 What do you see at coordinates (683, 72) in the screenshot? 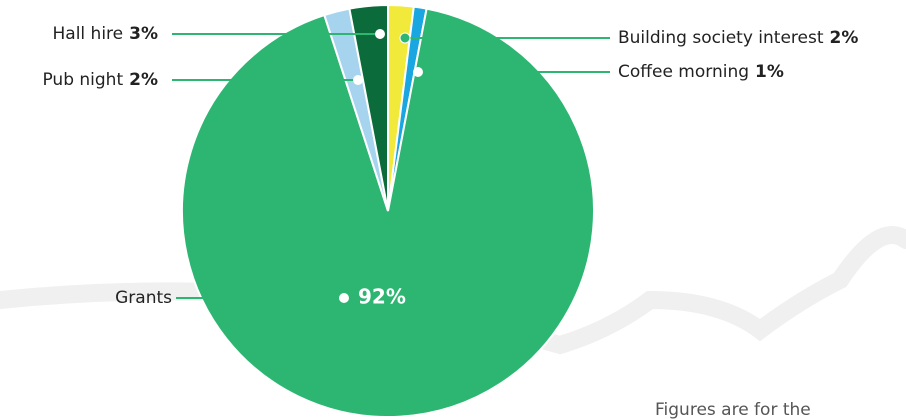
I see `category-name: Coffee morning` at bounding box center [683, 72].